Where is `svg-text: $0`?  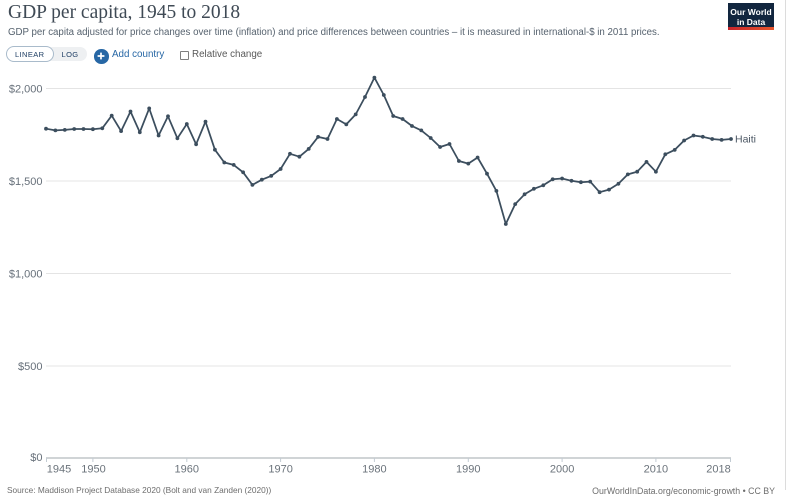 svg-text: $0 is located at coordinates (36, 458).